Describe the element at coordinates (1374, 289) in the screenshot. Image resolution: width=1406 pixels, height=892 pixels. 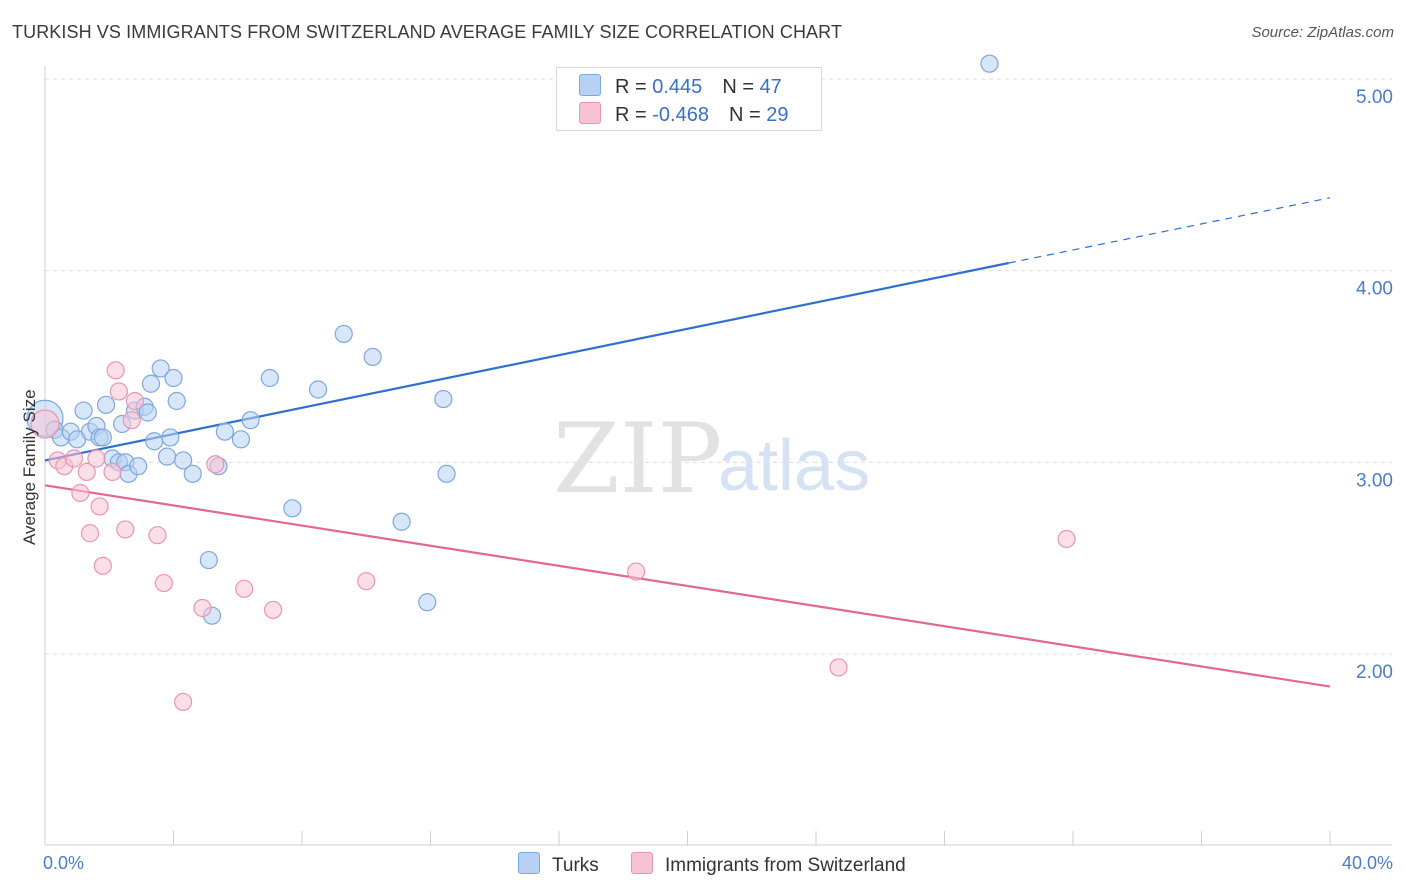
I see `y-tick-label: 4.00` at that location.